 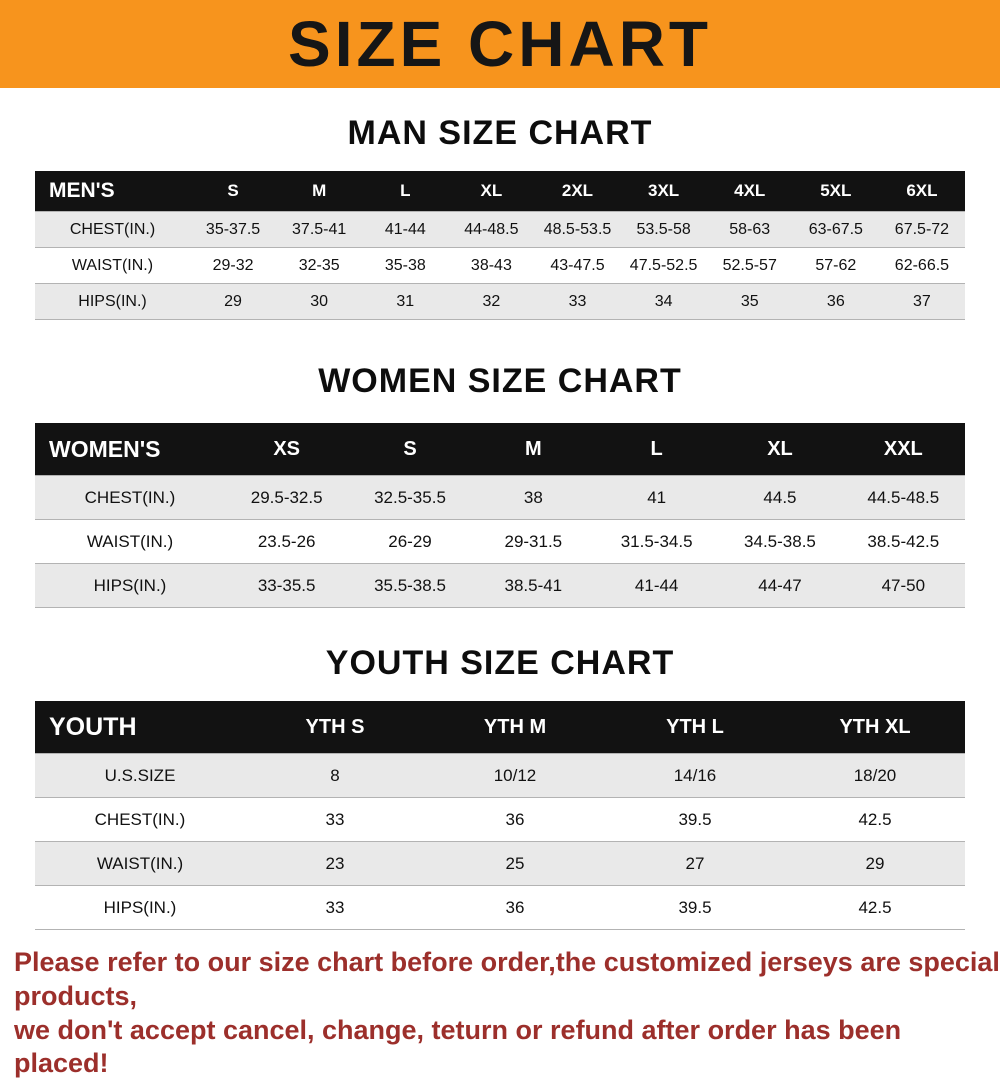 I want to click on women-size-column-header: XXL, so click(x=903, y=449).